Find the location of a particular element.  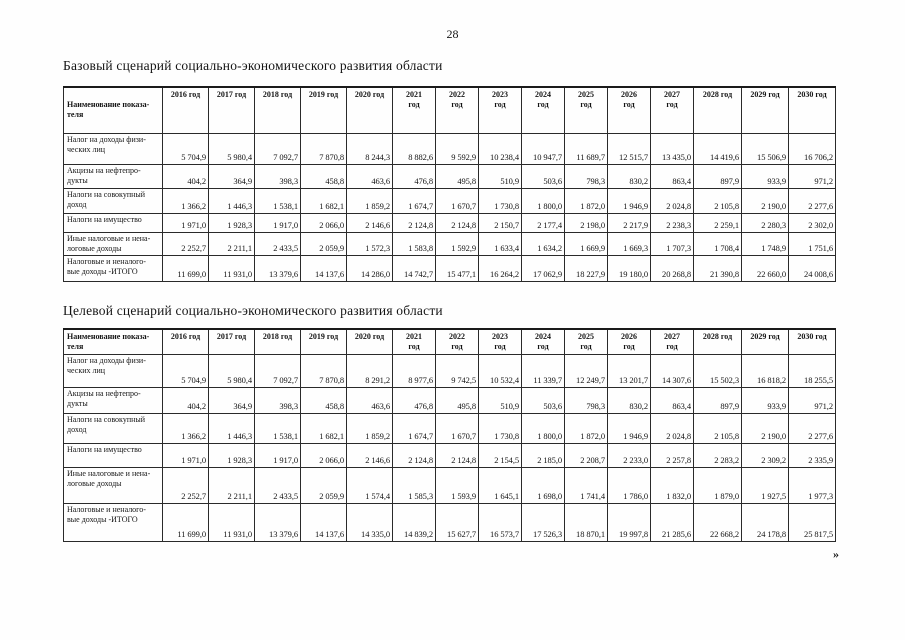

value-cell: 495,8 is located at coordinates (457, 400).